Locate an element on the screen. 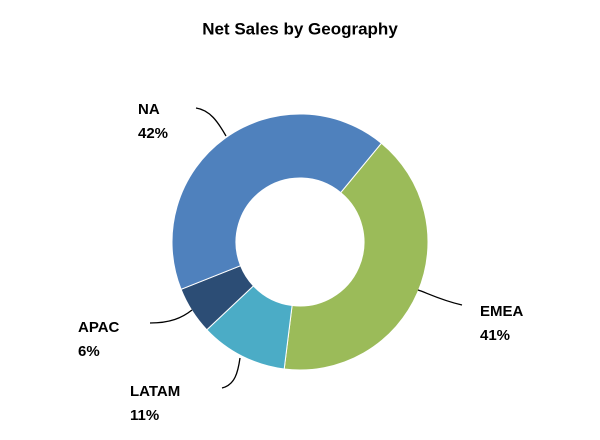 Image resolution: width=600 pixels, height=440 pixels. category-label: APAC is located at coordinates (99, 327).